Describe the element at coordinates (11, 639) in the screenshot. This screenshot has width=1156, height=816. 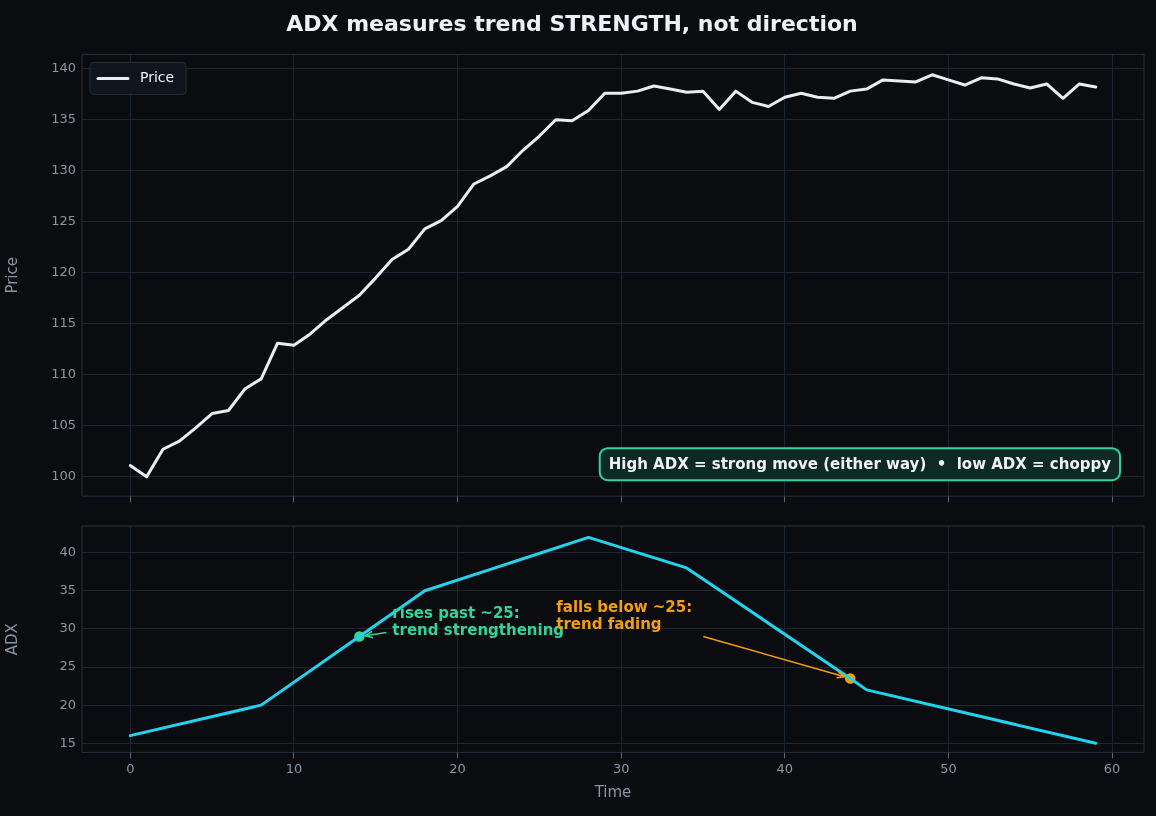
I see `y-axis-title: ADX` at that location.